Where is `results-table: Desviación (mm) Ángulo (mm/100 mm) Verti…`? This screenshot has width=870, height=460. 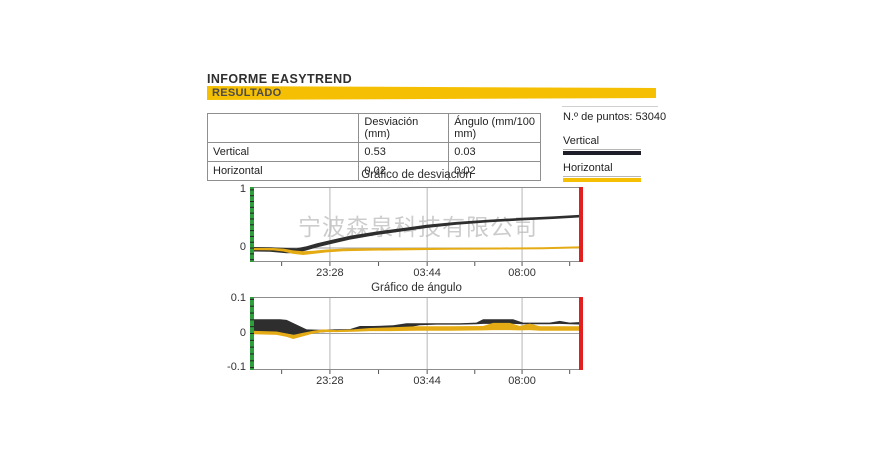 results-table: Desviación (mm) Ángulo (mm/100 mm) Verti… is located at coordinates (373, 147).